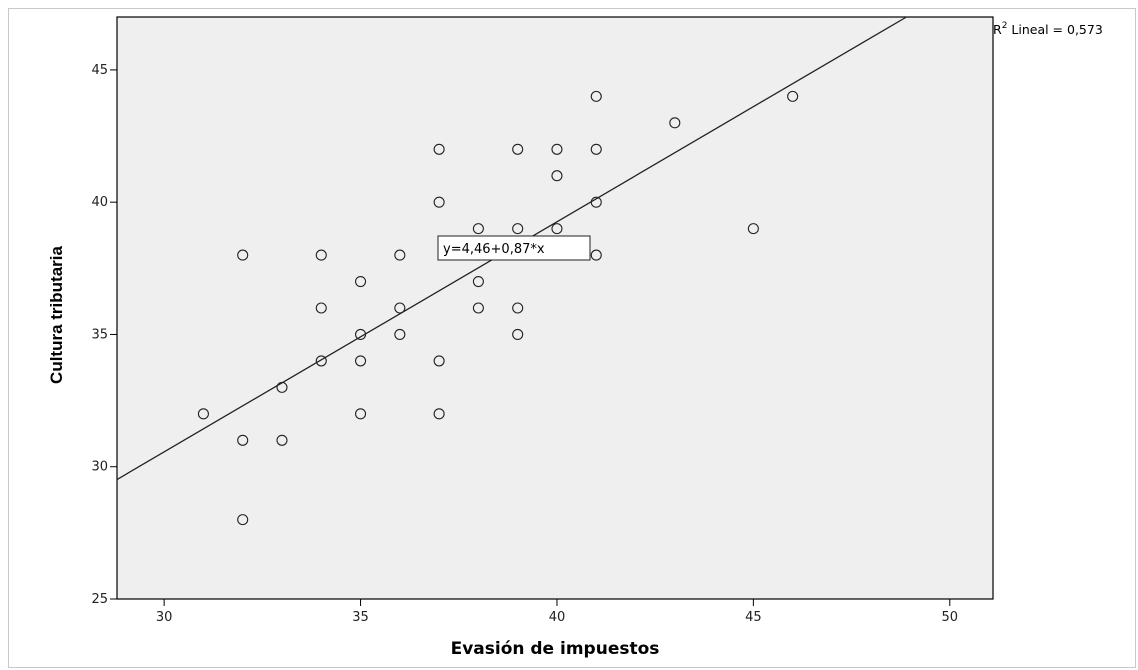 The image size is (1138, 670). What do you see at coordinates (557, 617) in the screenshot?
I see `x-tick-label: 40` at bounding box center [557, 617].